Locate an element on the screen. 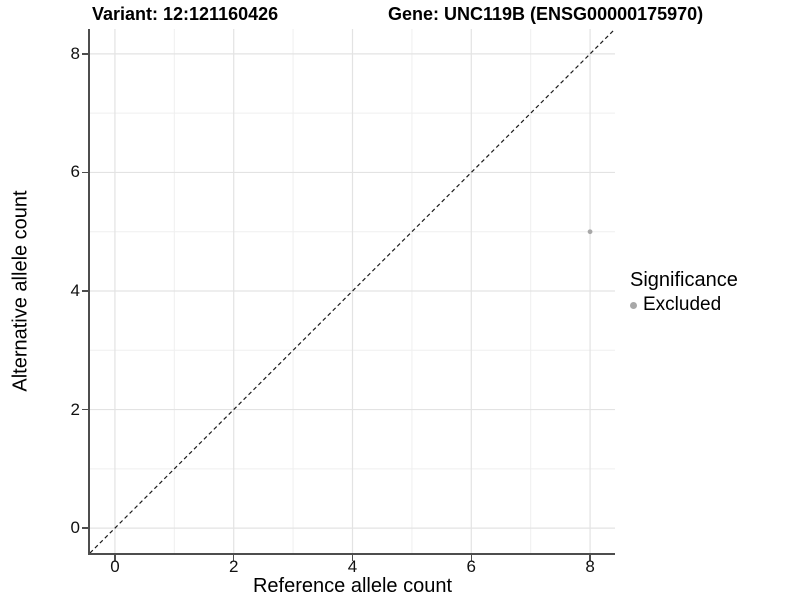 This screenshot has height=600, width=800. plot-title-variant: Variant: 12:121160426 is located at coordinates (185, 14).